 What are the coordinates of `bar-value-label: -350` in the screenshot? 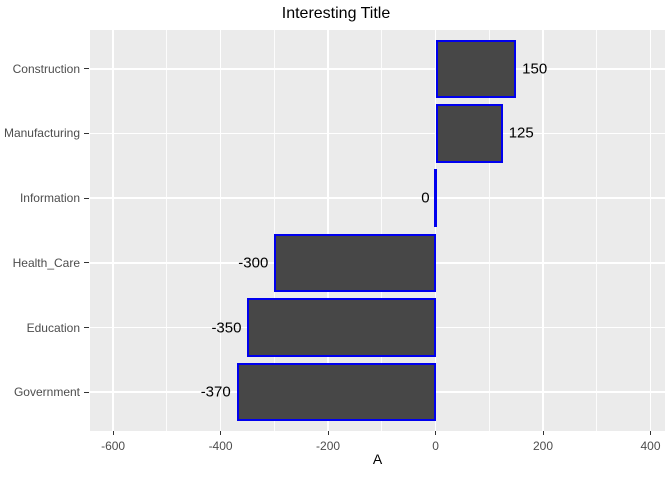 It's located at (226, 328).